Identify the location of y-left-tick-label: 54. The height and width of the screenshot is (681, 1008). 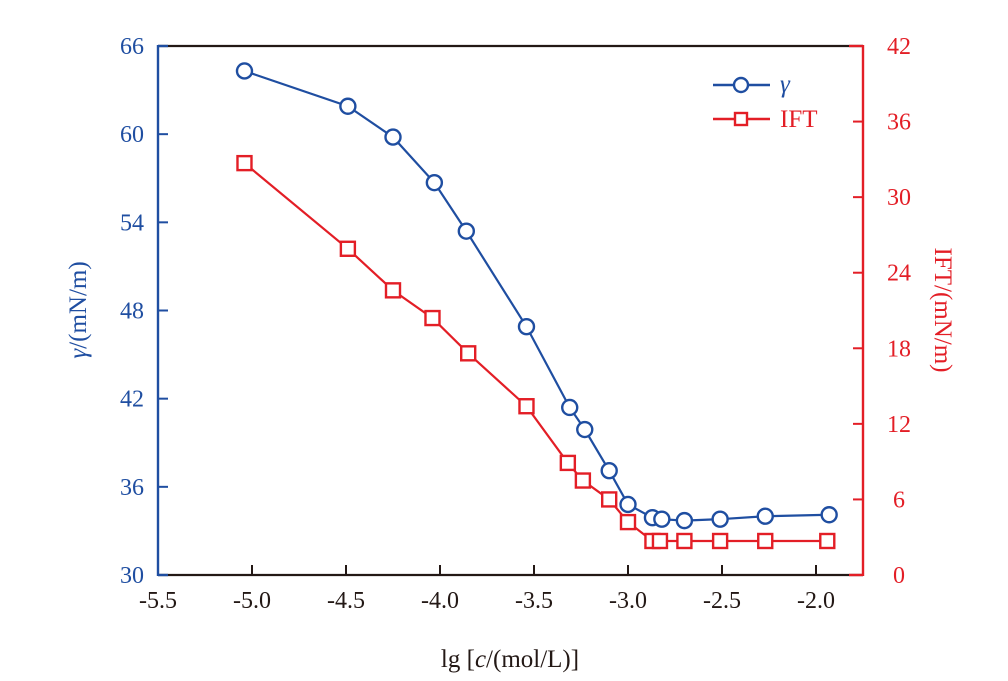
(132, 223).